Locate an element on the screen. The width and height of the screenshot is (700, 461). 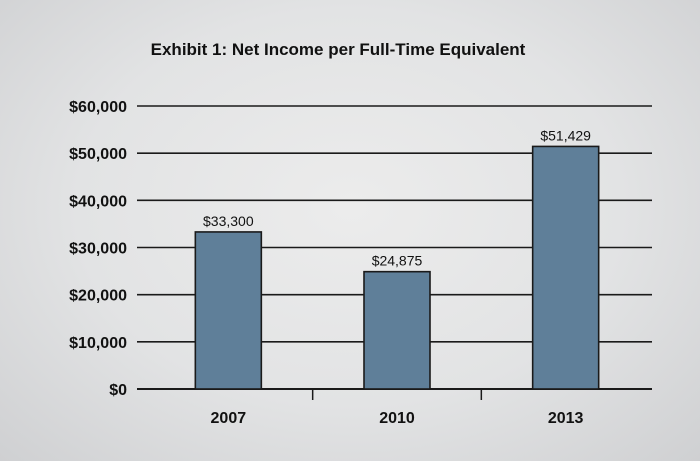
data-label-2010: $24,875 is located at coordinates (397, 261).